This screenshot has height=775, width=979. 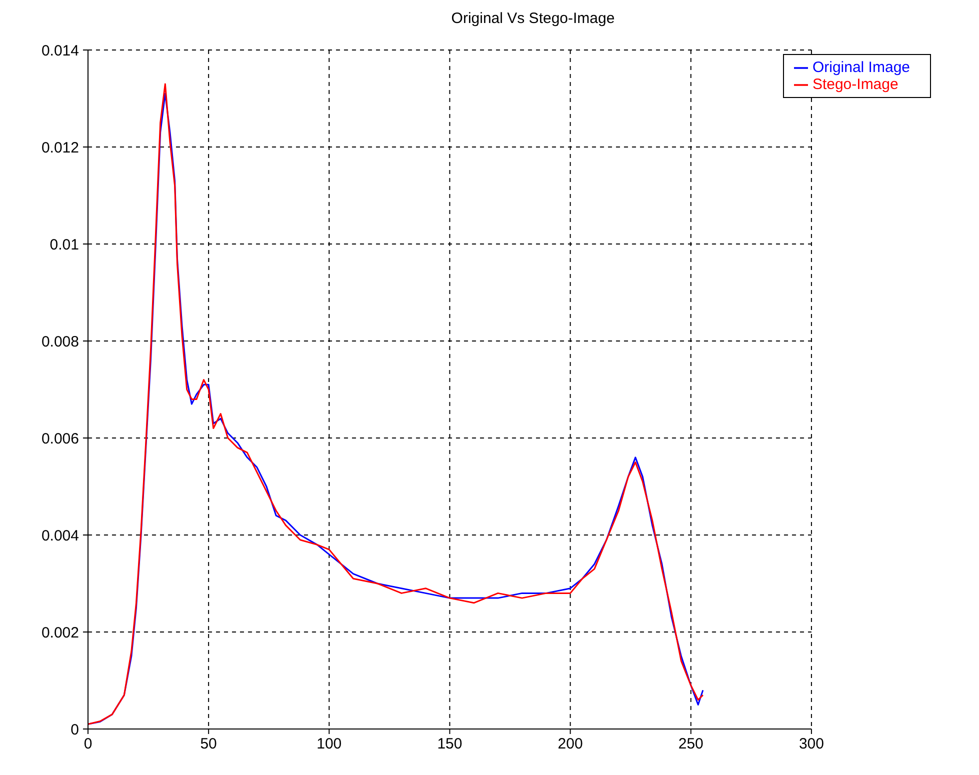 I want to click on x-tick-label: 300, so click(x=811, y=744).